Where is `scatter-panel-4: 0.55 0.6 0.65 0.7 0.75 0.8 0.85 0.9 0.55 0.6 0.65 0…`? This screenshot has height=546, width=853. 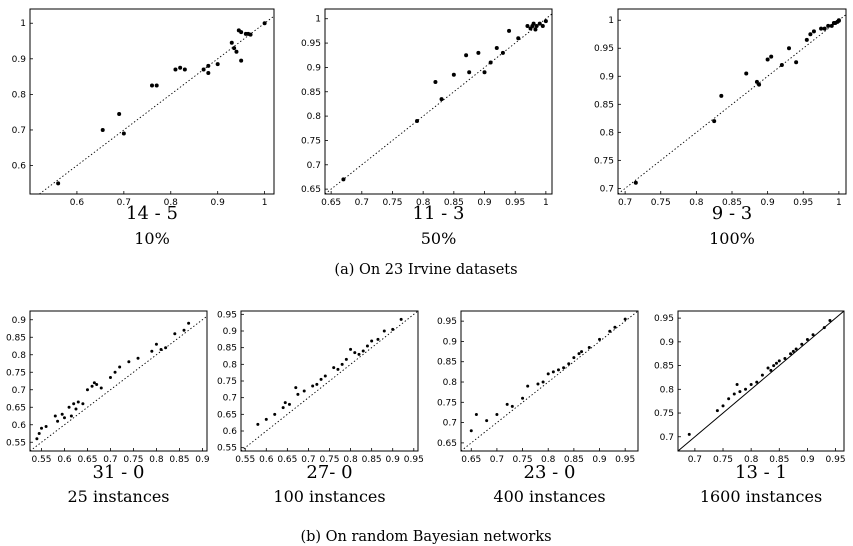
scatter-panel-4: 0.55 0.6 0.65 0.7 0.75 0.8 0.85 0.9 0.55 0.6 0.65 0… is located at coordinates (108, 408).